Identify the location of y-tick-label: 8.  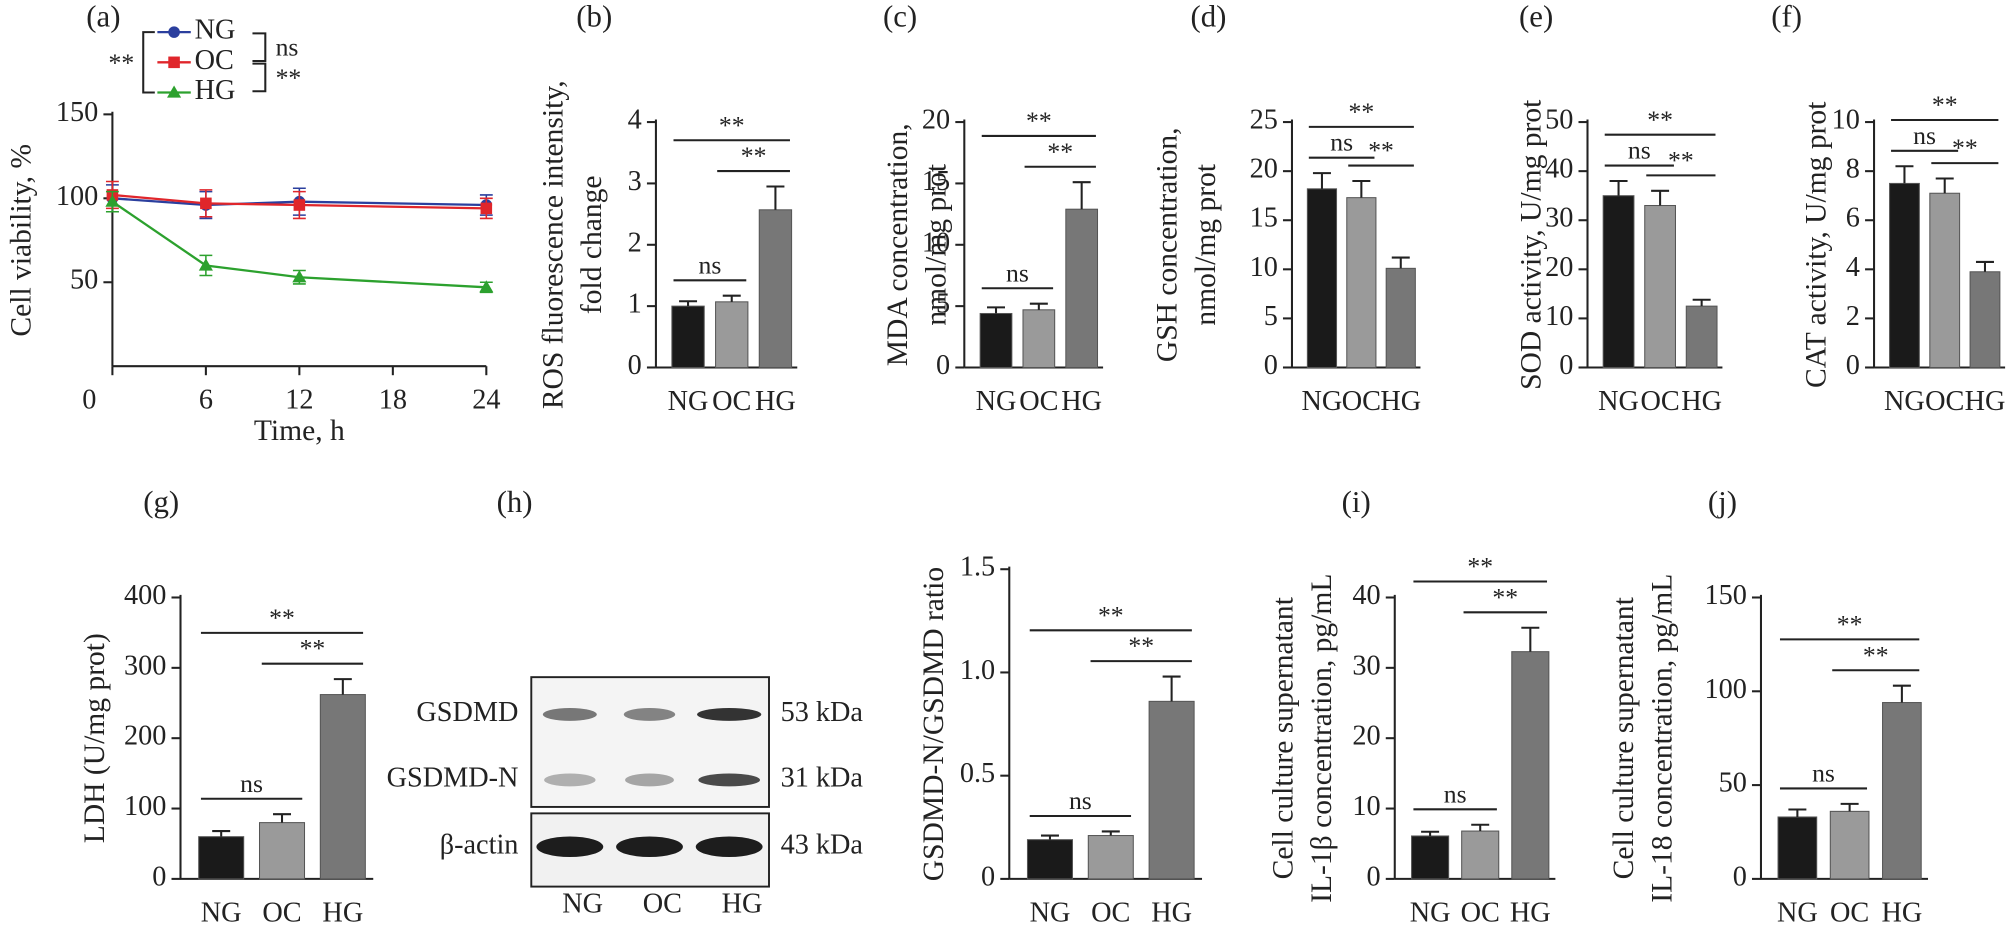
(1853, 169).